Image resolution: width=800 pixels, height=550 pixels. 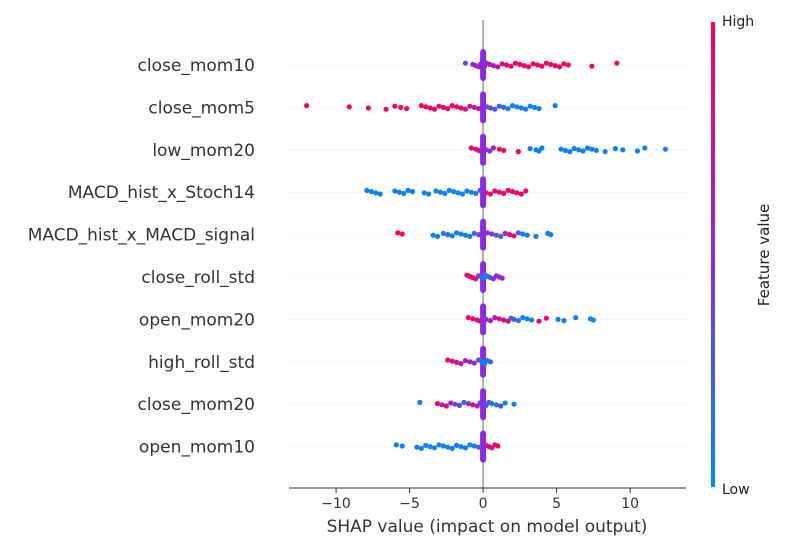 I want to click on feature-label: close_mom20, so click(x=196, y=405).